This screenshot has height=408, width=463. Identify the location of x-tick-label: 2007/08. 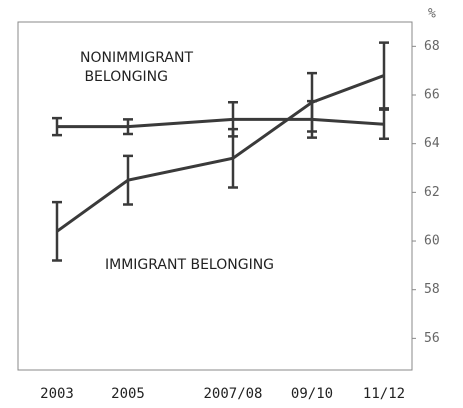
(232, 394).